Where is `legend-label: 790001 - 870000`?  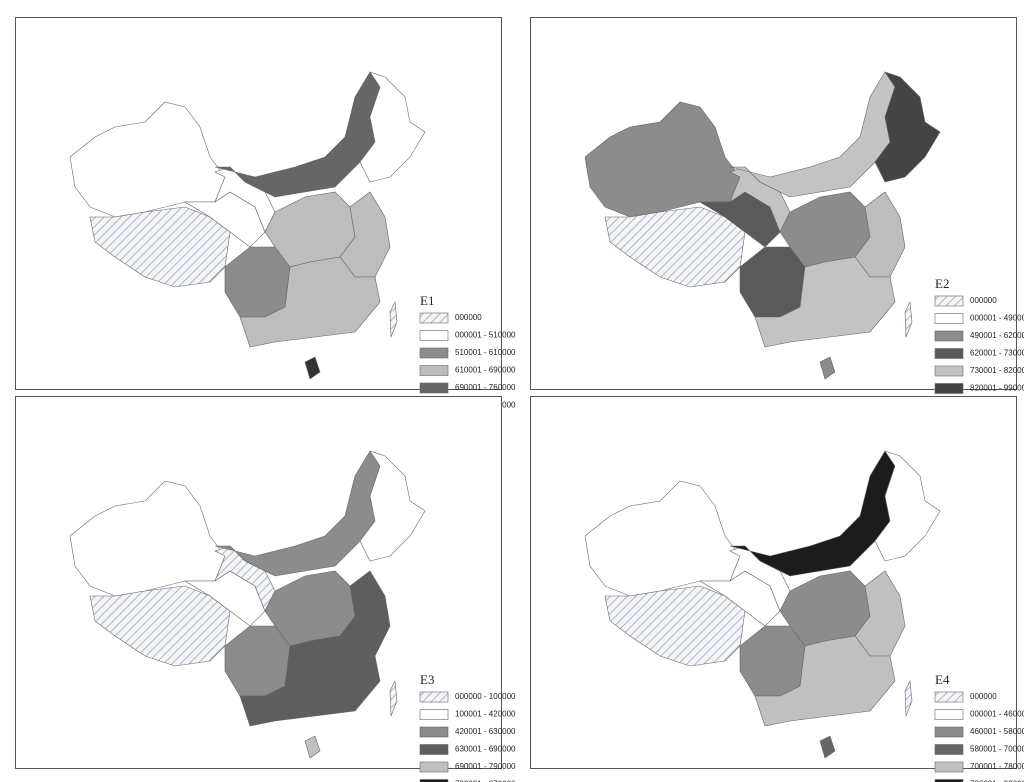 legend-label: 790001 - 870000 is located at coordinates (485, 781).